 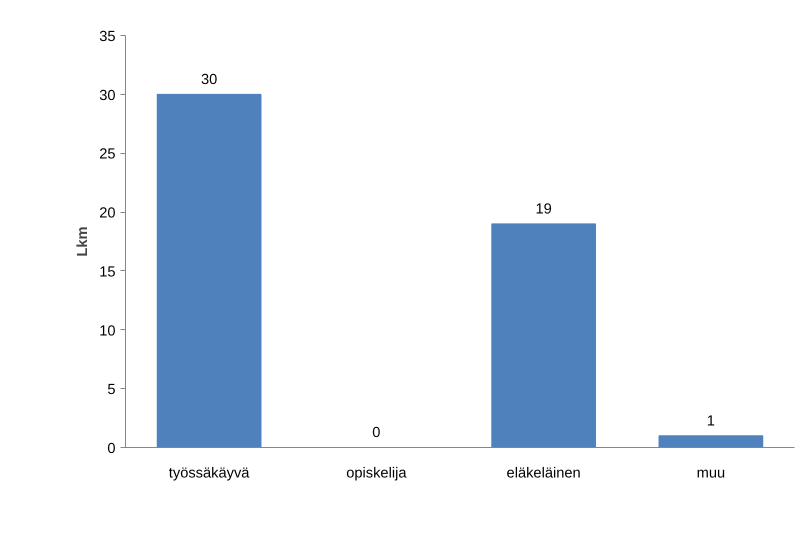 What do you see at coordinates (107, 331) in the screenshot?
I see `y-tick-label: 10` at bounding box center [107, 331].